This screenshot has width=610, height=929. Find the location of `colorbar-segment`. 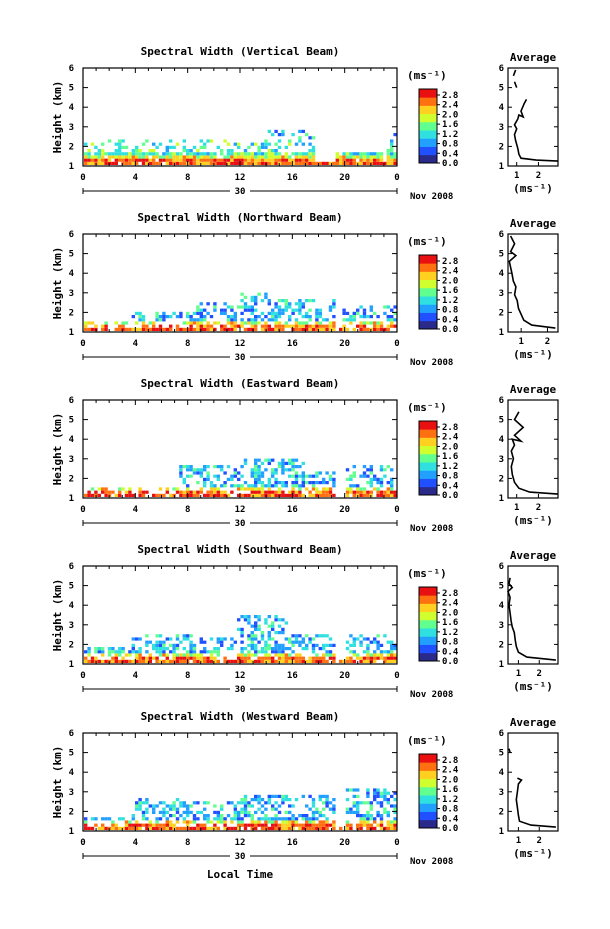

colorbar-segment is located at coordinates (428, 783).